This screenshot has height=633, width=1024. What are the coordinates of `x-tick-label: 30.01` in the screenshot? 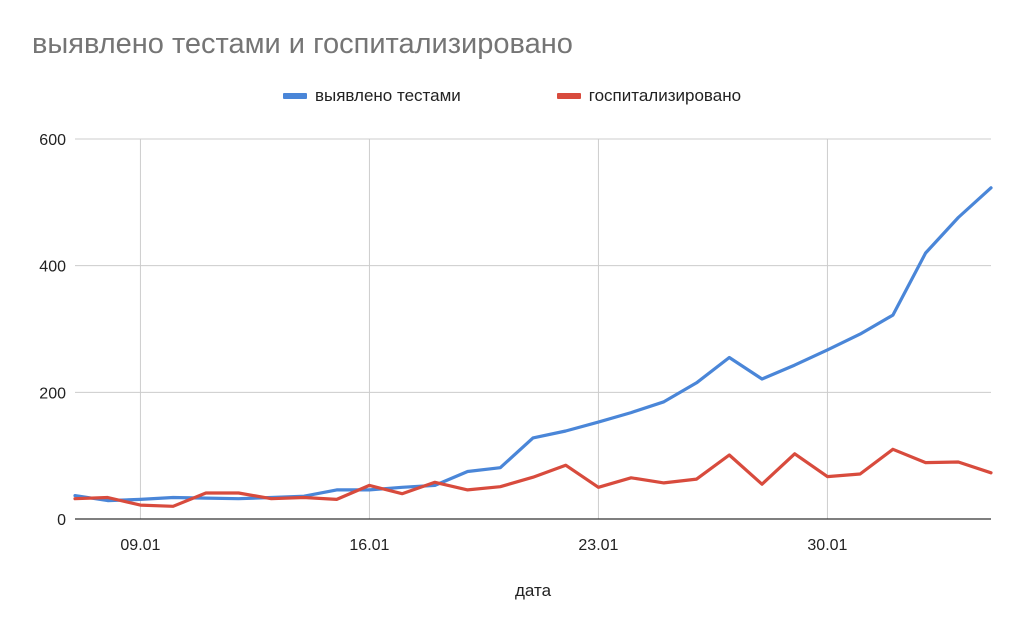 It's located at (827, 545).